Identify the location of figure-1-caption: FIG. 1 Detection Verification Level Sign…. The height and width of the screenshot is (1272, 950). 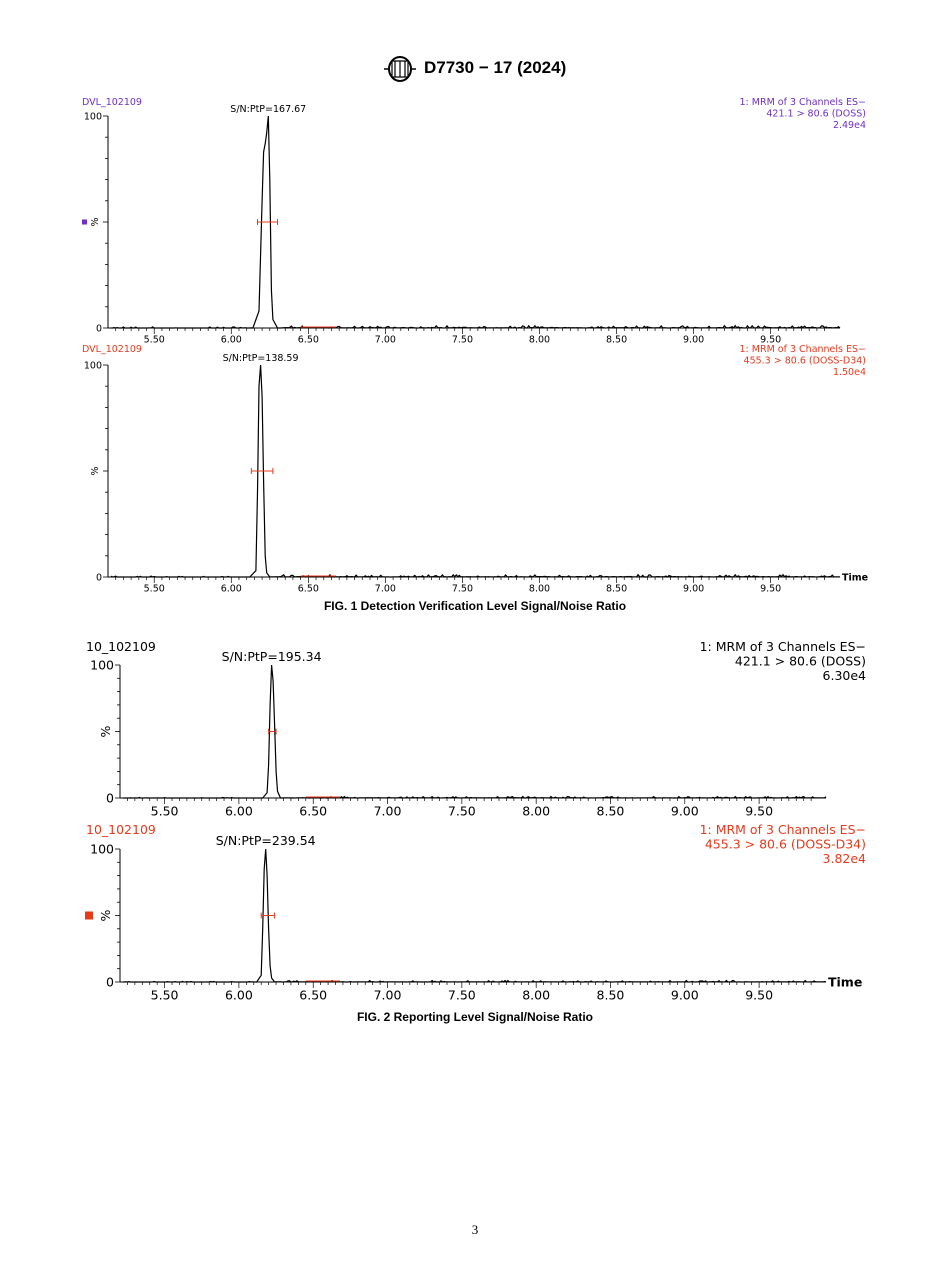
(475, 606).